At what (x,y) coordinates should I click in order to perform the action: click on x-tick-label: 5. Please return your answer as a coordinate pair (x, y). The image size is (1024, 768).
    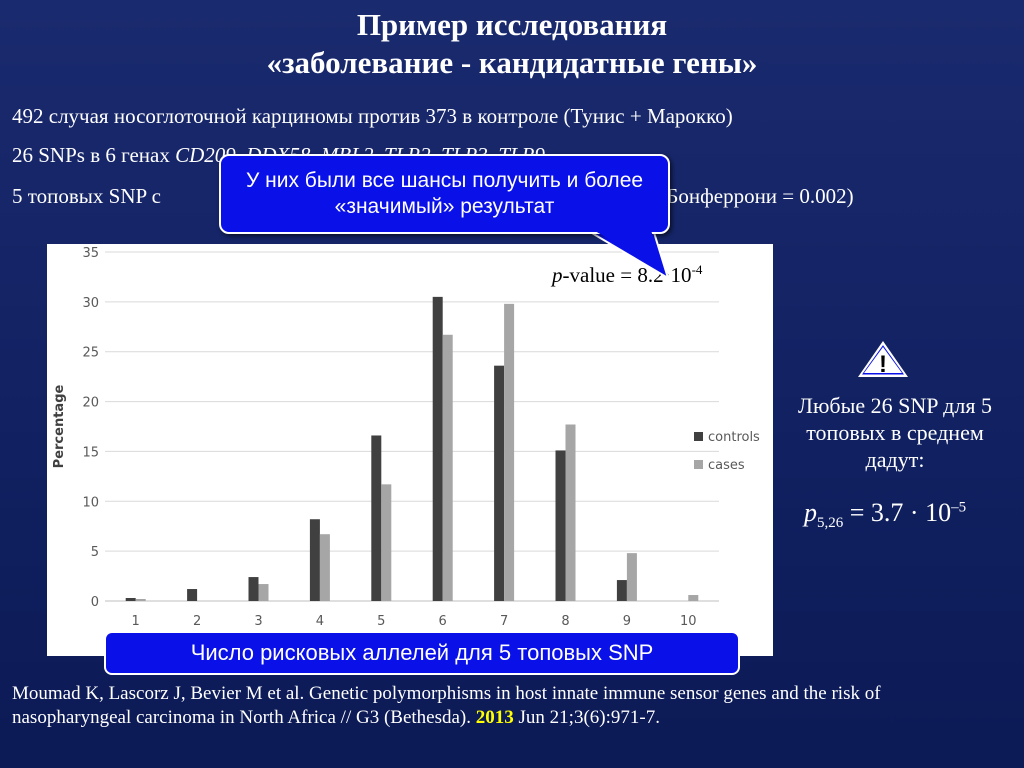
    Looking at the image, I should click on (381, 621).